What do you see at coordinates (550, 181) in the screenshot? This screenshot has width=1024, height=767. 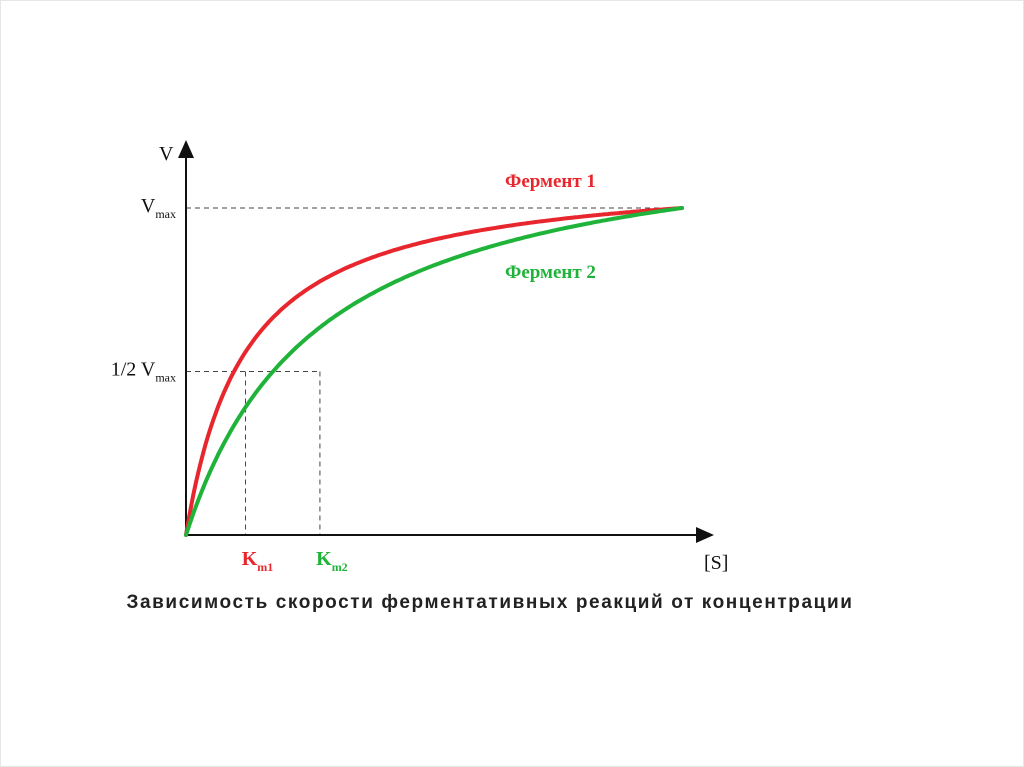 I see `series-label-enzyme-1: Фермент 1` at bounding box center [550, 181].